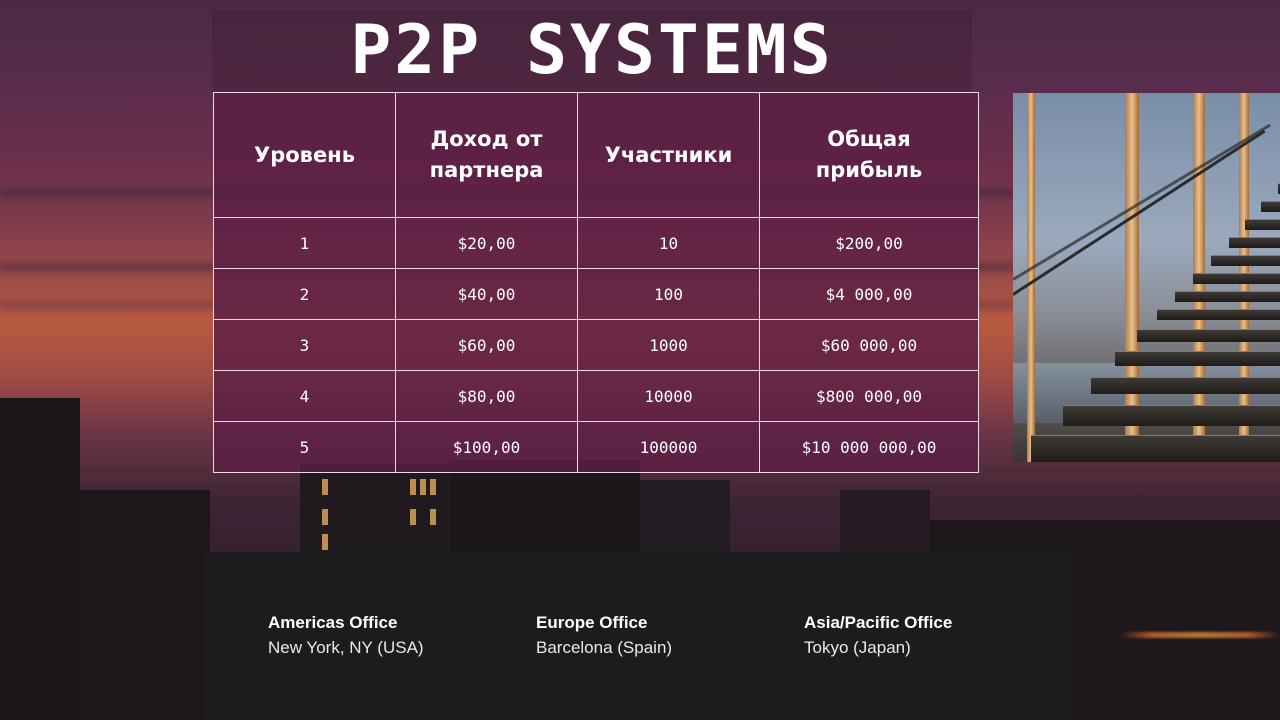 The width and height of the screenshot is (1280, 720). Describe the element at coordinates (668, 447) in the screenshot. I see `cell-participants: 100000` at that location.